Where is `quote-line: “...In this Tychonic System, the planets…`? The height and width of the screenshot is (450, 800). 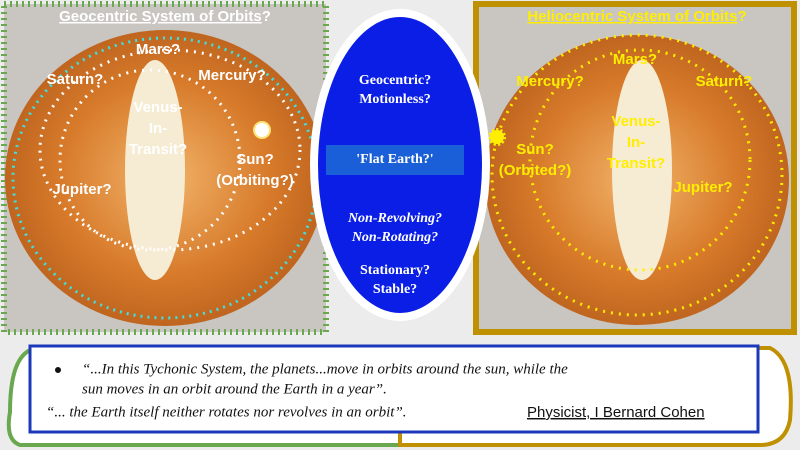 quote-line: “...In this Tychonic System, the planets… is located at coordinates (325, 369).